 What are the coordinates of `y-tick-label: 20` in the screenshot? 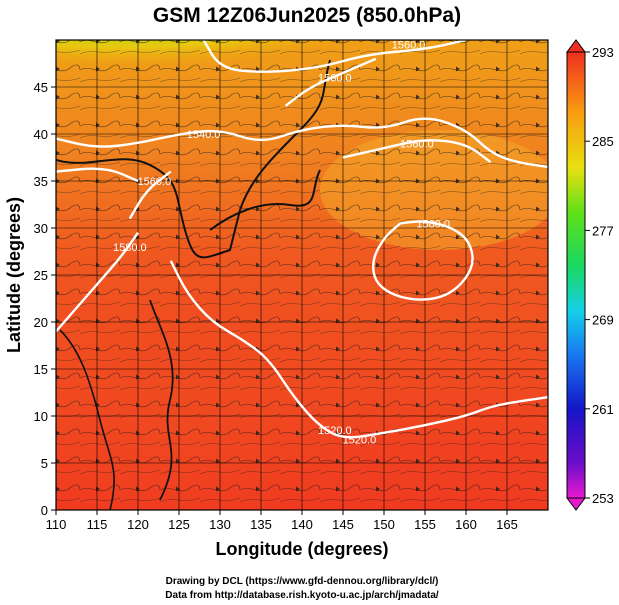 It's located at (41, 322).